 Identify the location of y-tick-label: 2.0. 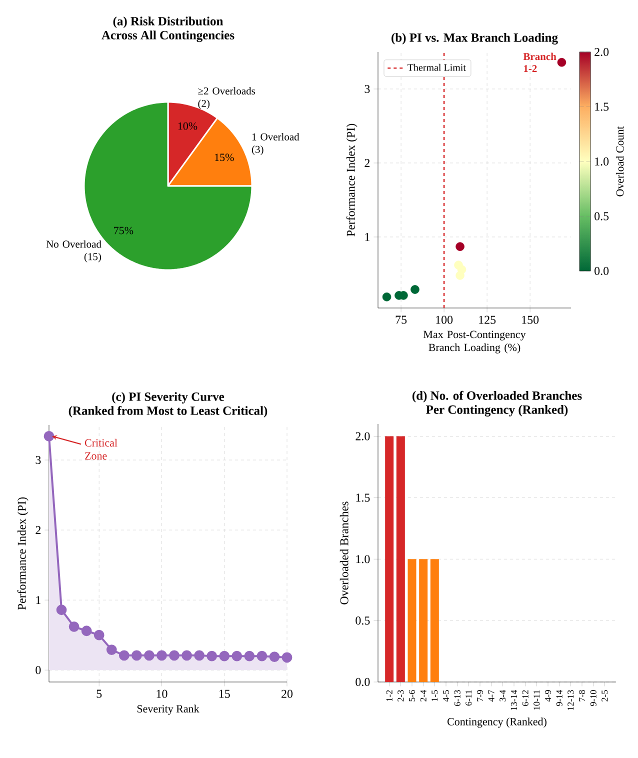
(363, 436).